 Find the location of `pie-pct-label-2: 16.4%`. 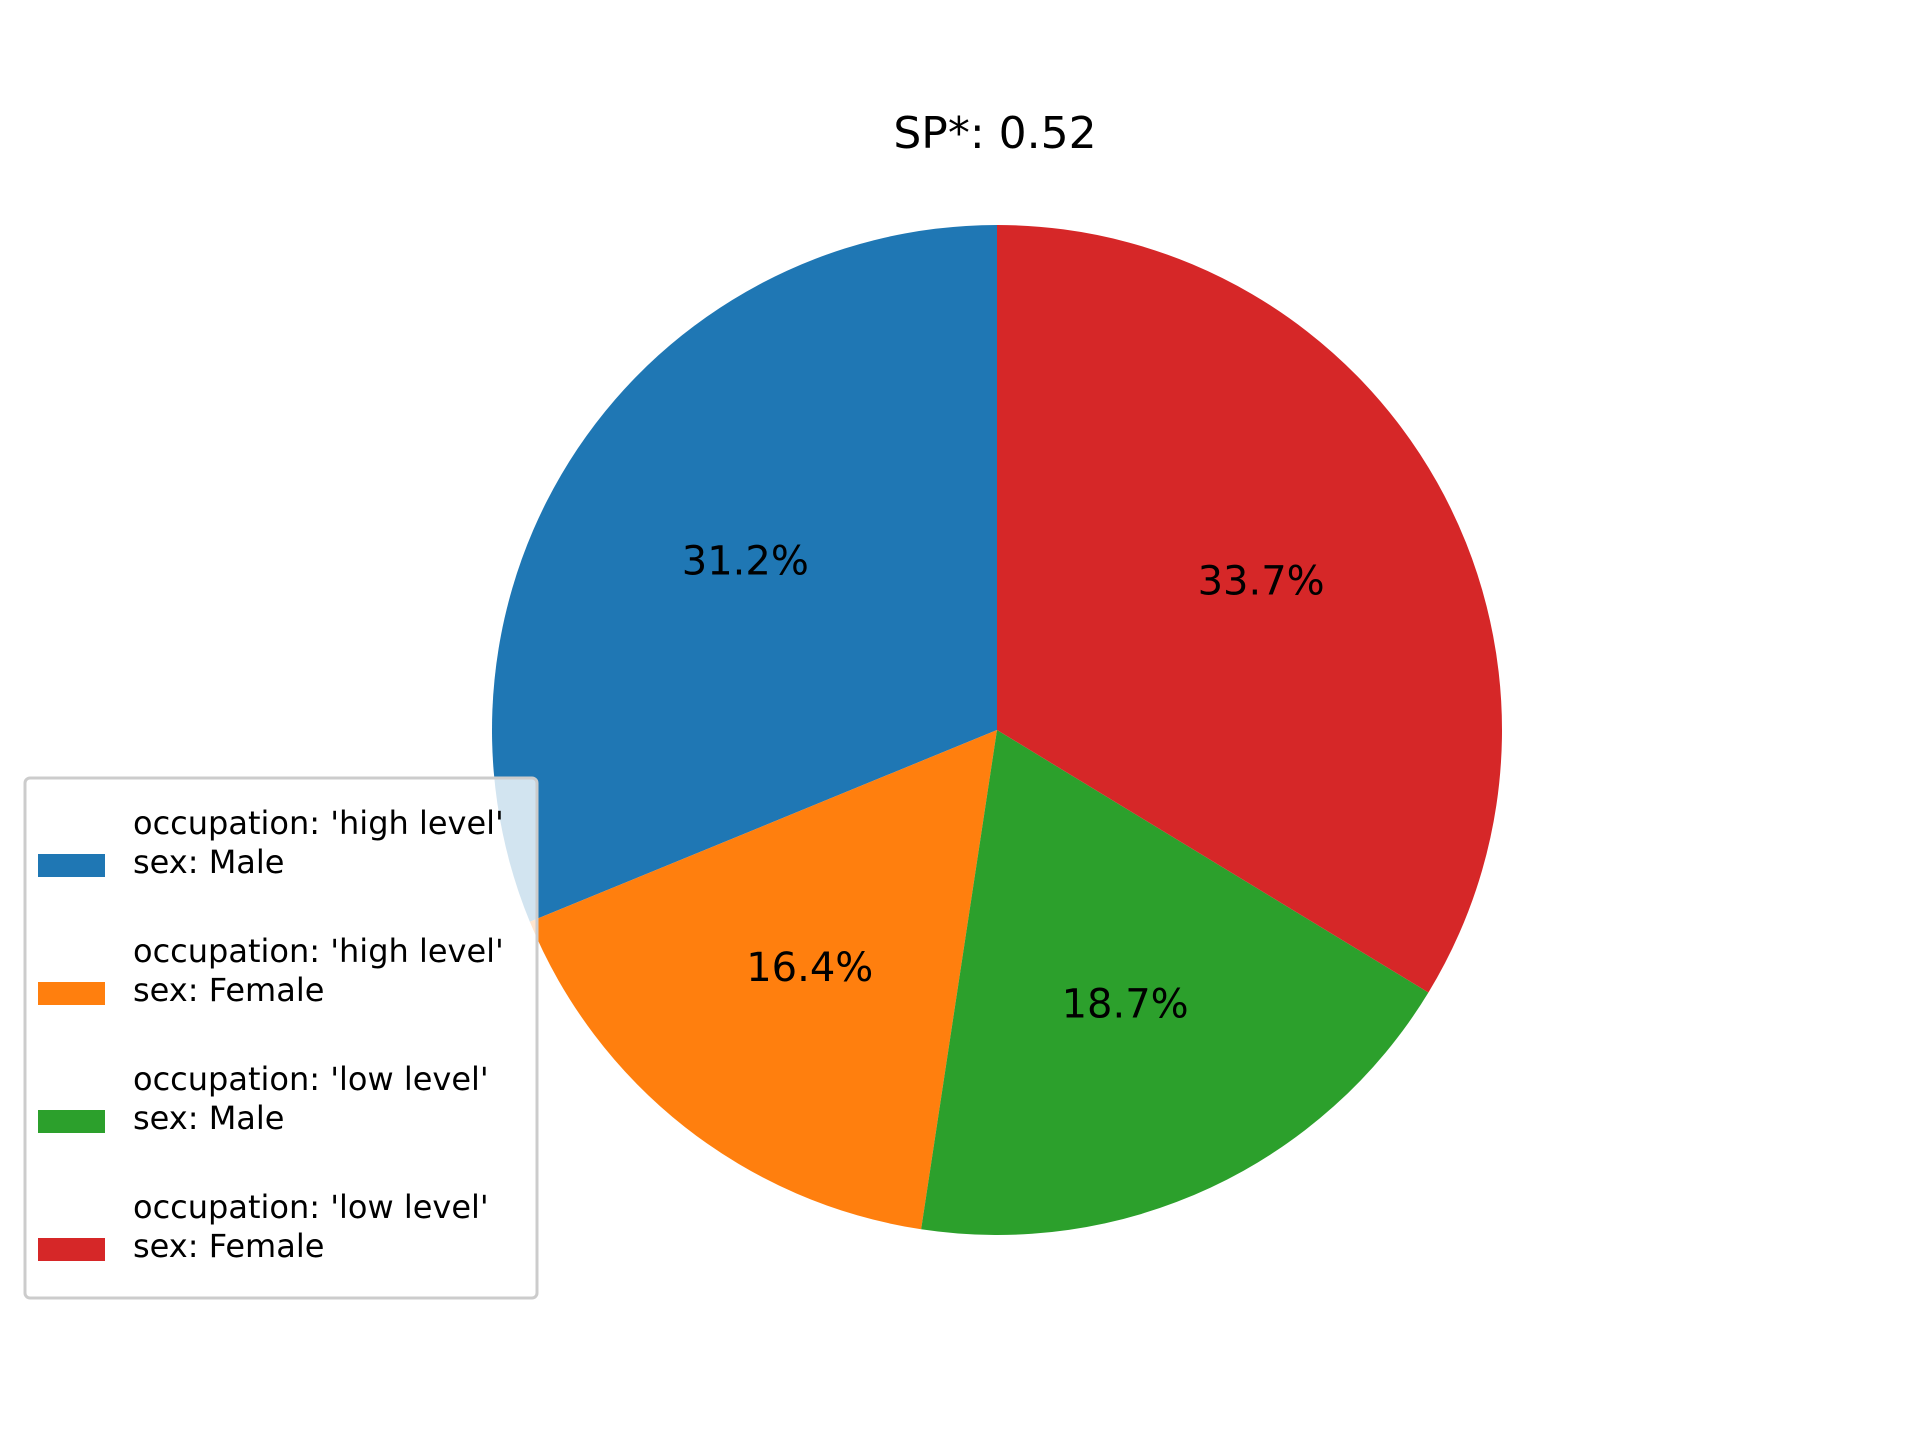

pie-pct-label-2: 16.4% is located at coordinates (809, 968).